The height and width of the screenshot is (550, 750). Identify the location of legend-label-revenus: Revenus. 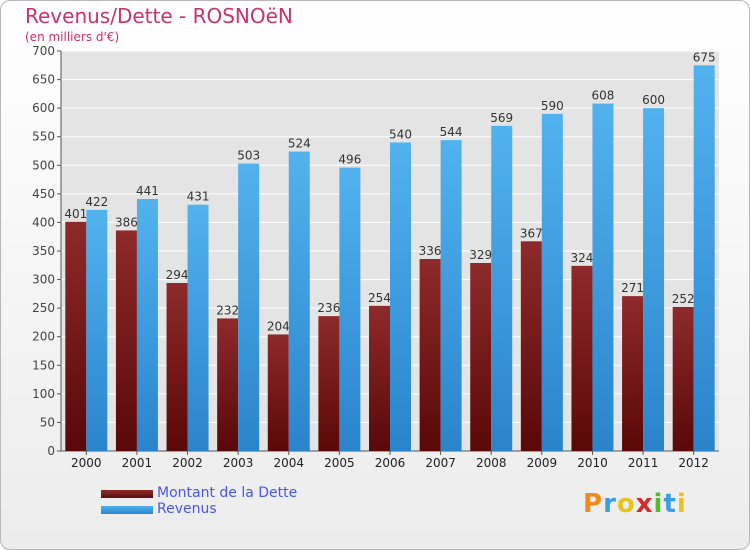
(187, 509).